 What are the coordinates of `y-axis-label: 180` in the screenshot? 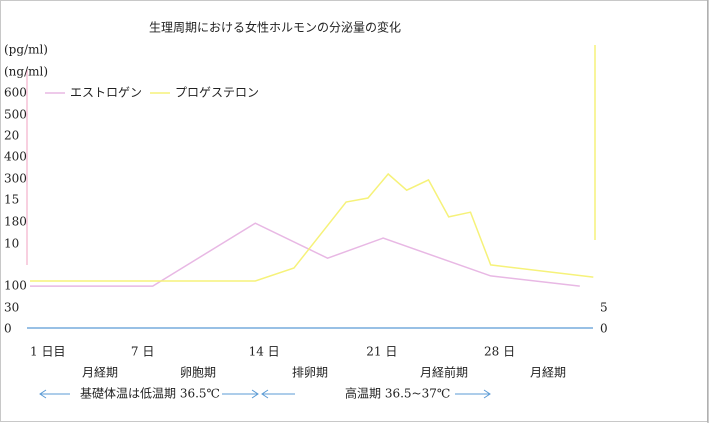 It's located at (15, 222).